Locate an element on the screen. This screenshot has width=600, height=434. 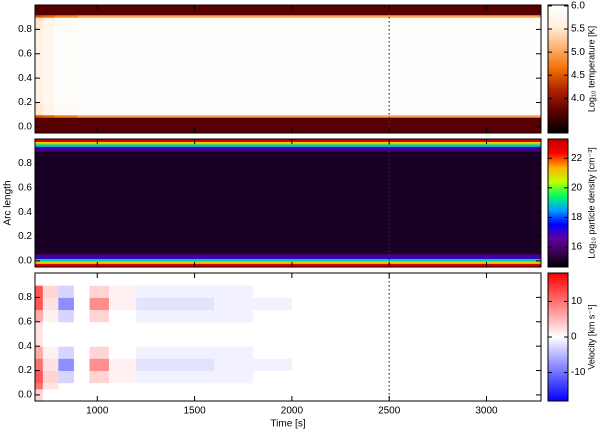
colorbar-tick-label: 6.0 is located at coordinates (578, 6).